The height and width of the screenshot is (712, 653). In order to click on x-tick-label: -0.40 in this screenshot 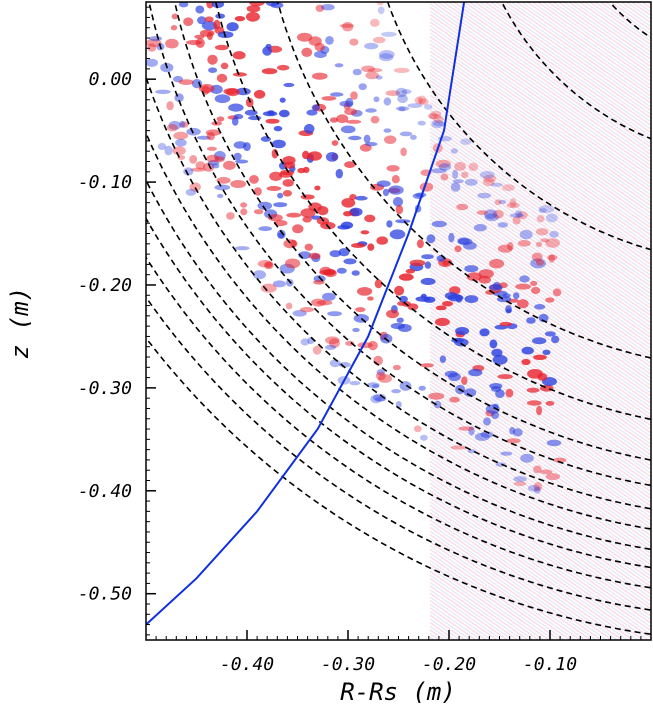, I will do `click(247, 664)`.